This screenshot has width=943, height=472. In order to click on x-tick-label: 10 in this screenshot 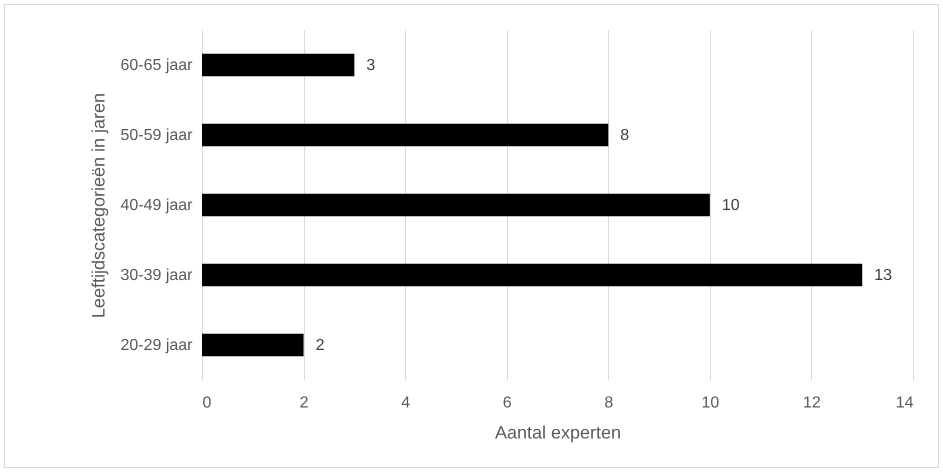, I will do `click(710, 403)`.